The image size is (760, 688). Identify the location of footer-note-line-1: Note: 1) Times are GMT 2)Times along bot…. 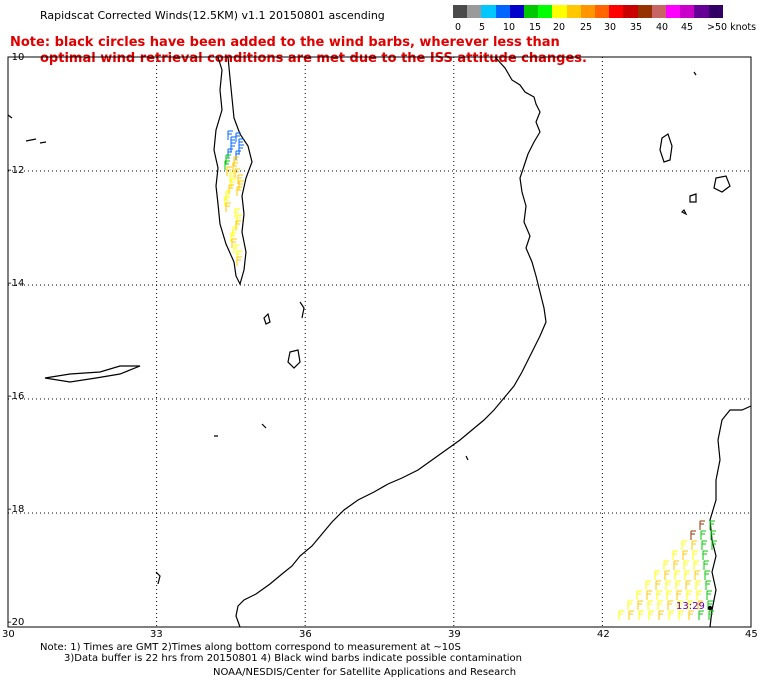
(250, 647).